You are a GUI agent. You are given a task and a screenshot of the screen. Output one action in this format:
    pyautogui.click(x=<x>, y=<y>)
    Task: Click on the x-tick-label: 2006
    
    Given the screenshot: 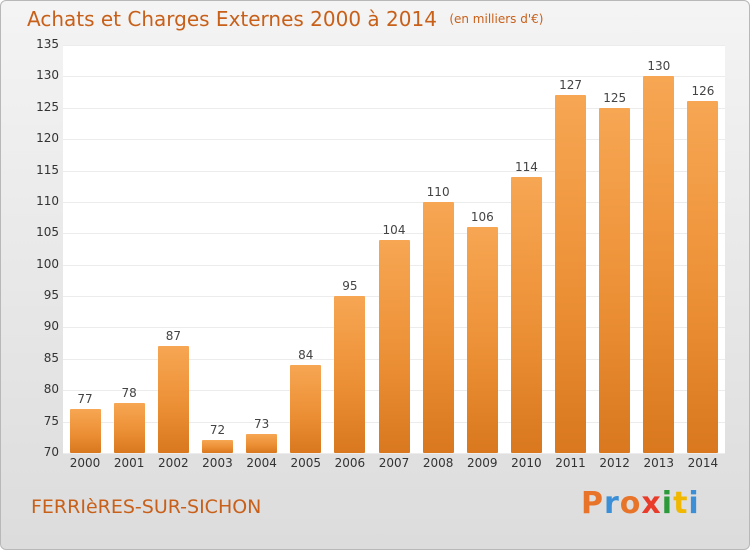 What is the action you would take?
    pyautogui.click(x=350, y=463)
    